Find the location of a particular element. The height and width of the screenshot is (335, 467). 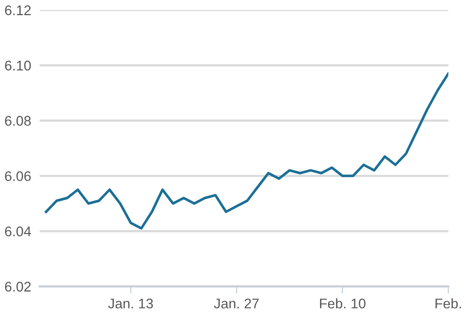

x-tick-label: Feb. 10 is located at coordinates (343, 303).